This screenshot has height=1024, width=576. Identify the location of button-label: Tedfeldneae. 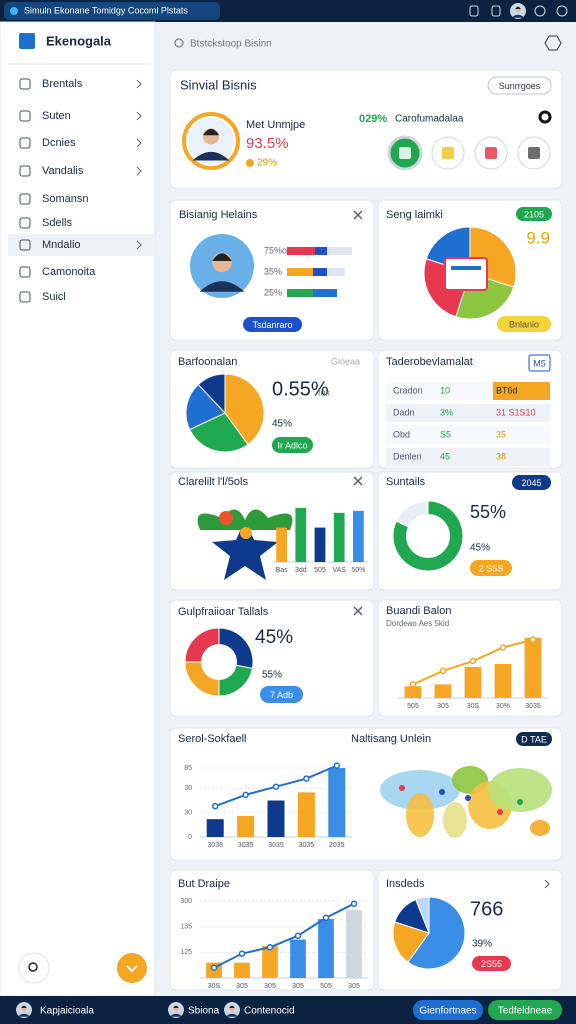
(525, 1011).